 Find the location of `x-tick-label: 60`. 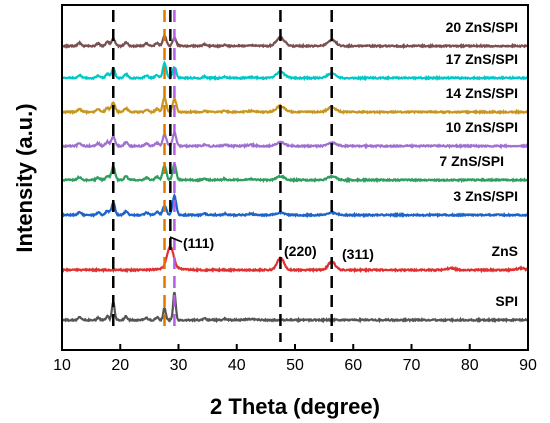

x-tick-label: 60 is located at coordinates (353, 365).